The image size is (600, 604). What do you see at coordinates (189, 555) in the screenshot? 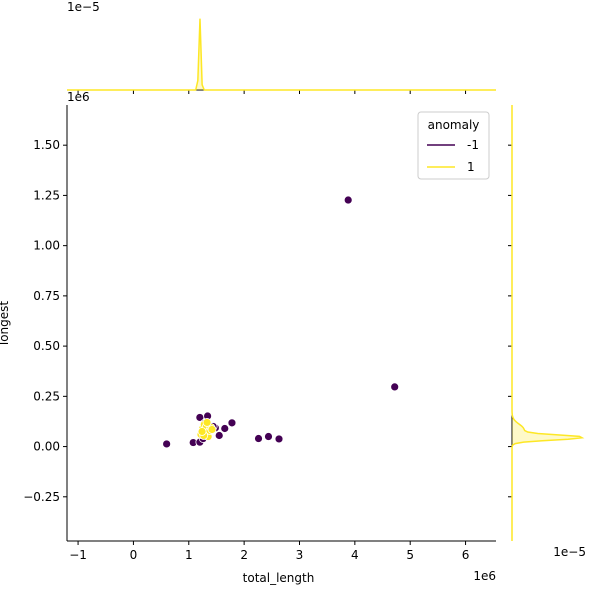
I see `x-tick-label: 1` at bounding box center [189, 555].